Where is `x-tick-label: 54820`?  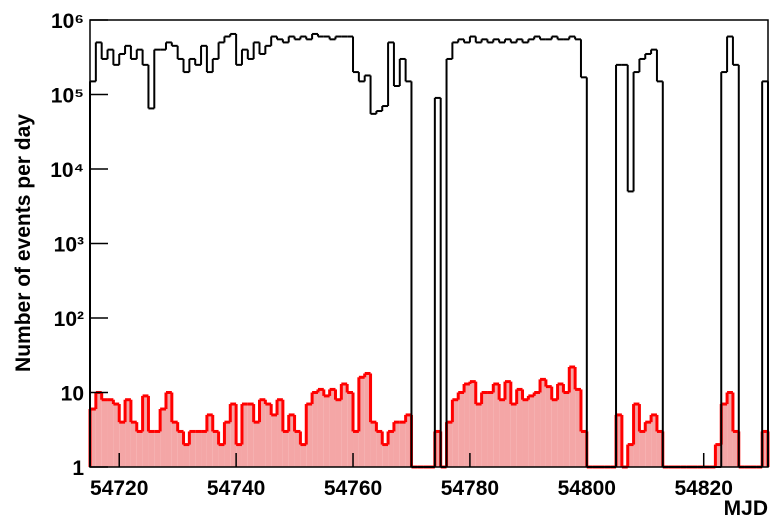
x-tick-label: 54820 is located at coordinates (704, 488).